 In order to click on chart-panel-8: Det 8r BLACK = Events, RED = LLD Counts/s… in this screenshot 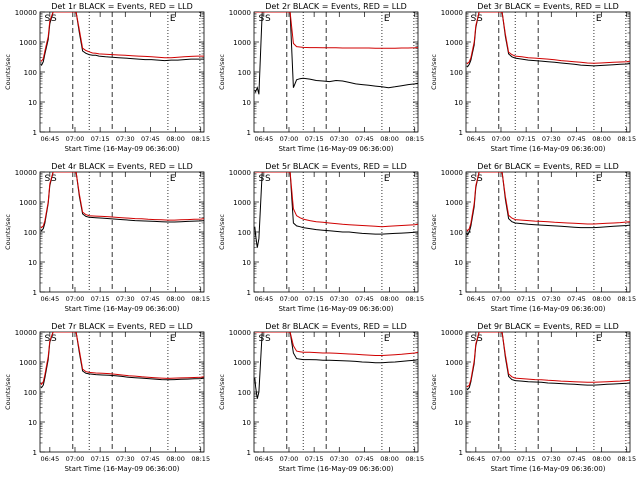, I will do `click(321, 397)`.